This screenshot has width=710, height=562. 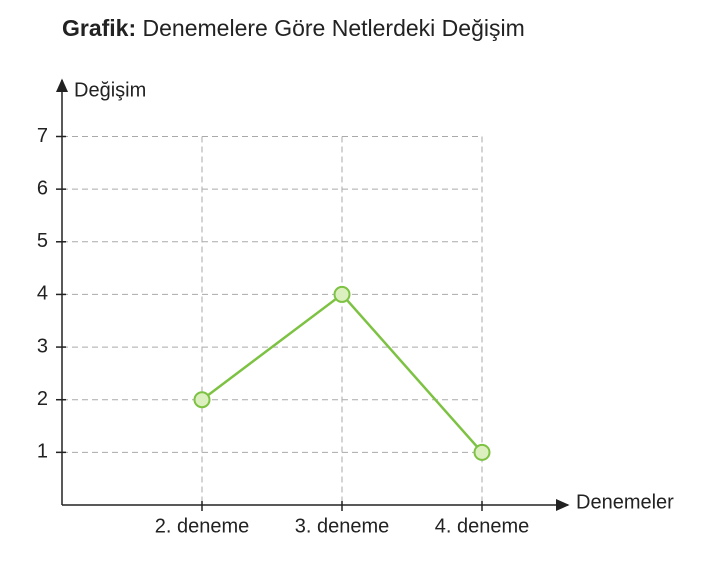 What do you see at coordinates (482, 526) in the screenshot?
I see `x-tick-label: 4. deneme` at bounding box center [482, 526].